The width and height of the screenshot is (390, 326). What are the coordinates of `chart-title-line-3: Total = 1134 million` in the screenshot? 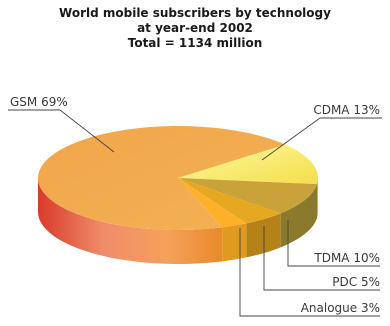 It's located at (195, 43).